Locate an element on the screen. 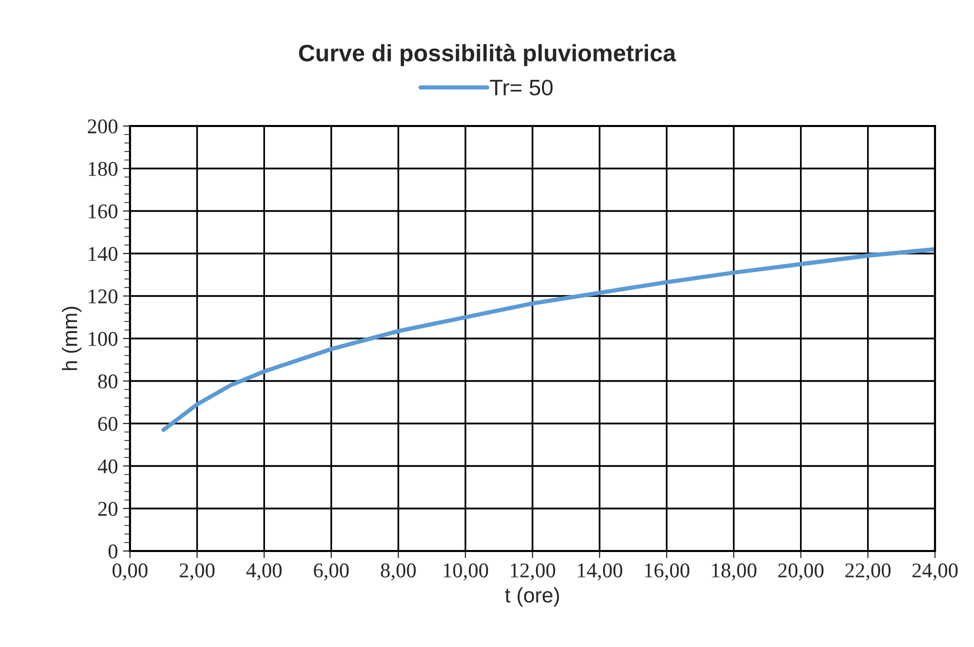 The image size is (974, 647). x-tick-label: 24,00 is located at coordinates (935, 571).